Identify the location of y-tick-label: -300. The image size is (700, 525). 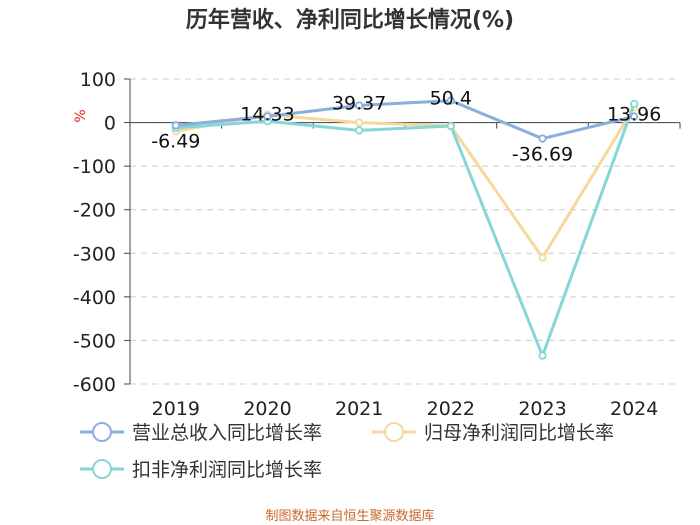
(94, 254).